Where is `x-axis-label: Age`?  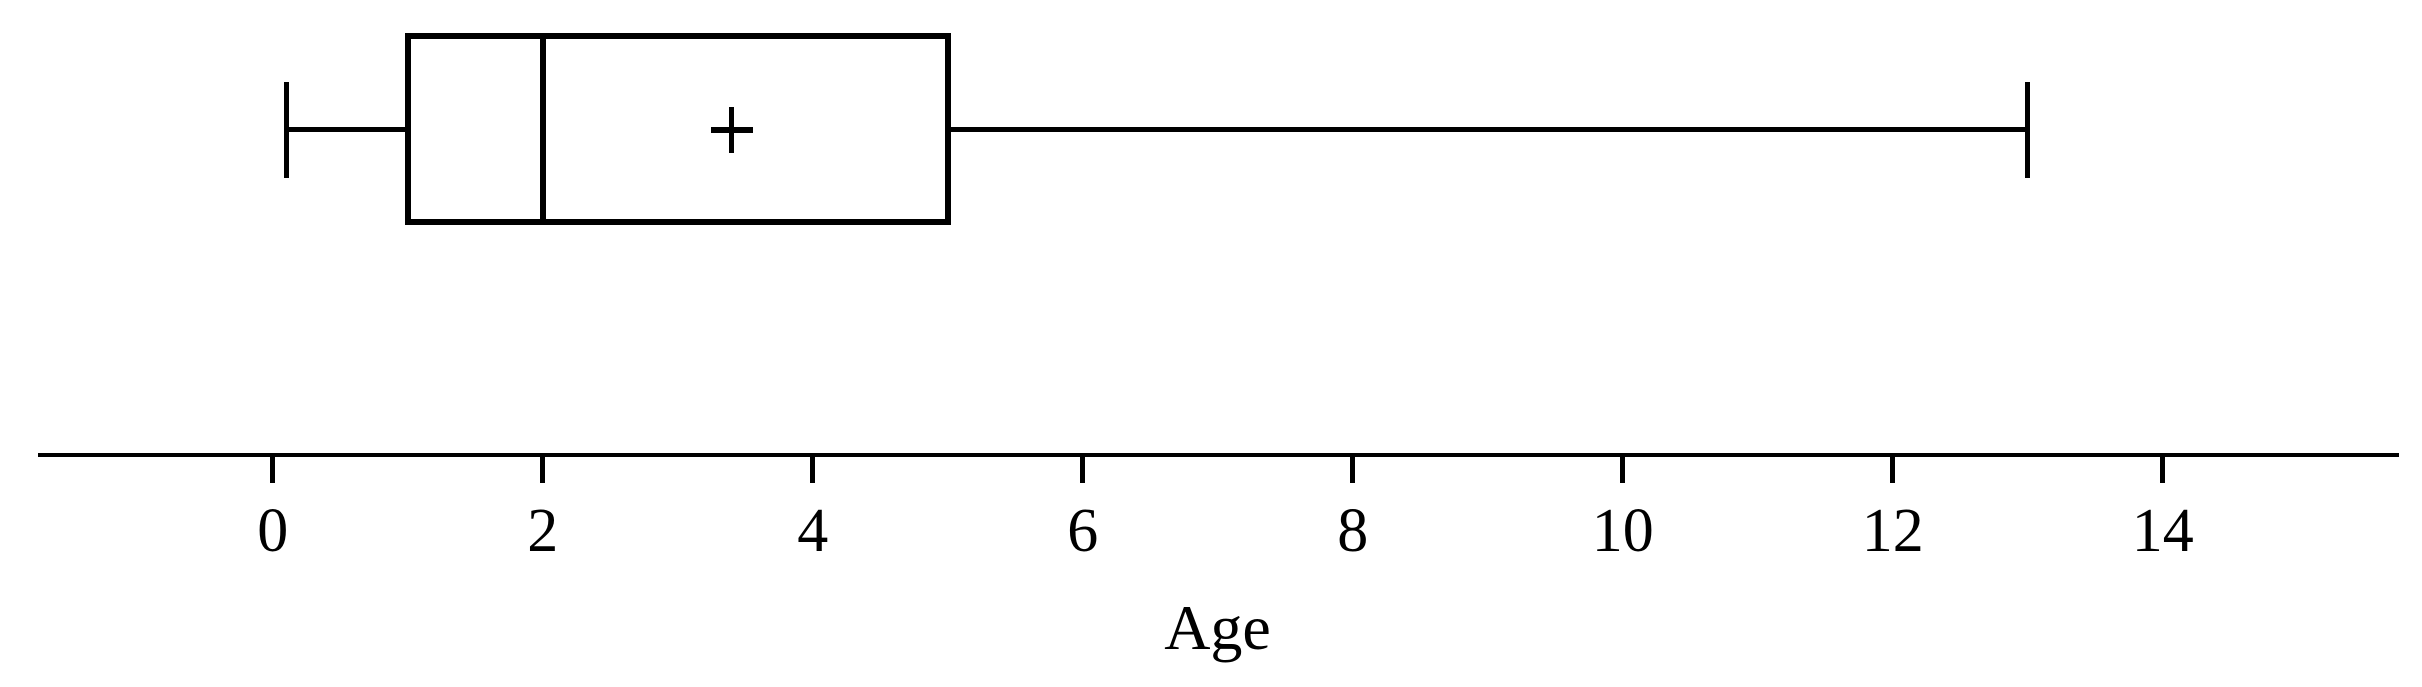 x-axis-label: Age is located at coordinates (1217, 627).